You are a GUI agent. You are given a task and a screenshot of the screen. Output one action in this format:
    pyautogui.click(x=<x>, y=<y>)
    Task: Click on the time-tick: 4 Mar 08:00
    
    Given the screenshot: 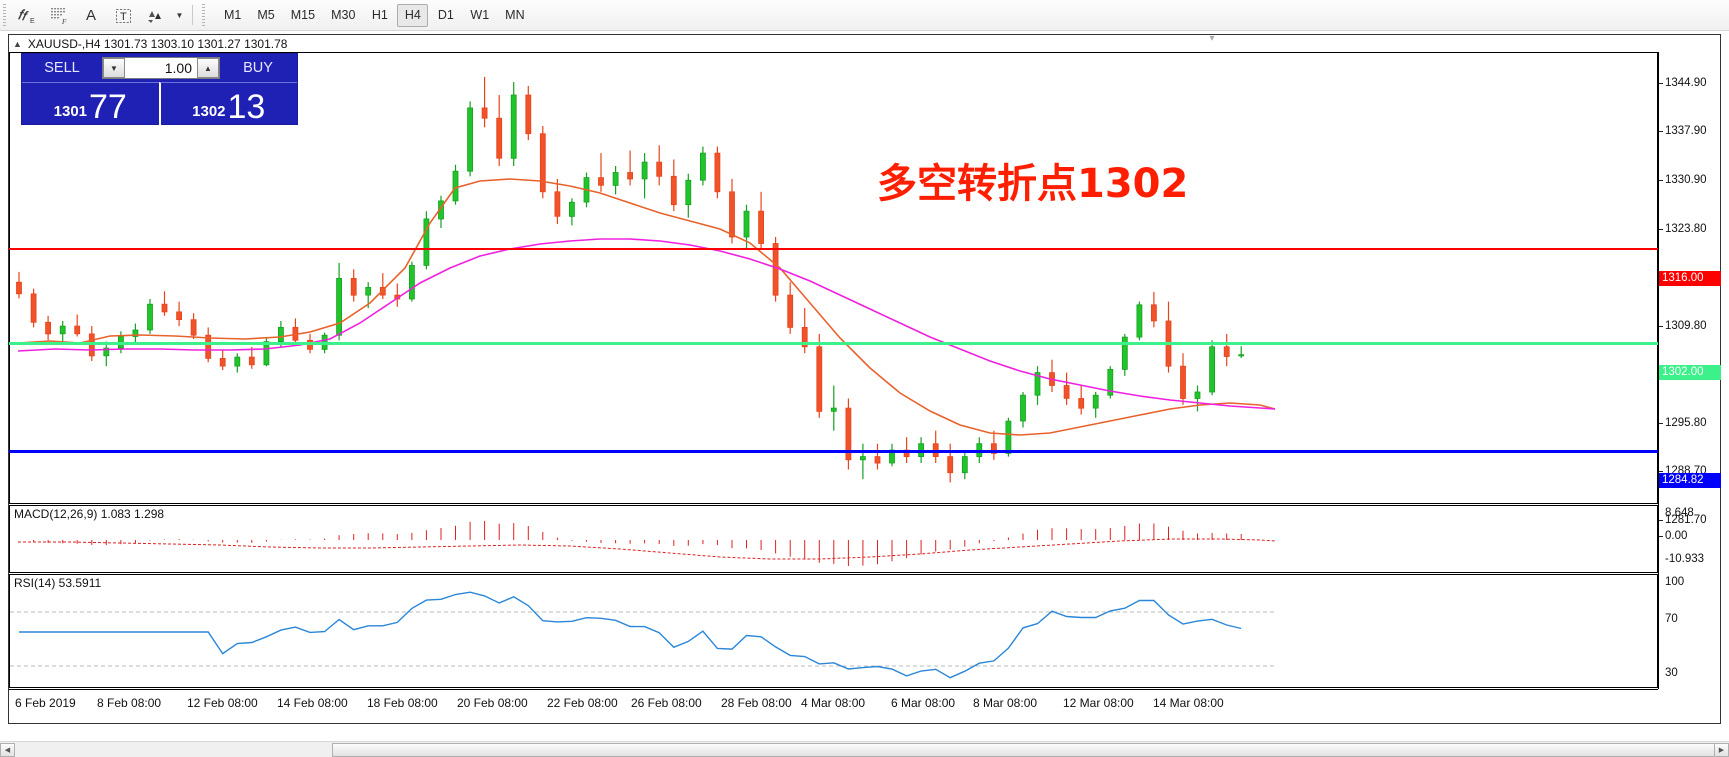 What is the action you would take?
    pyautogui.click(x=833, y=703)
    